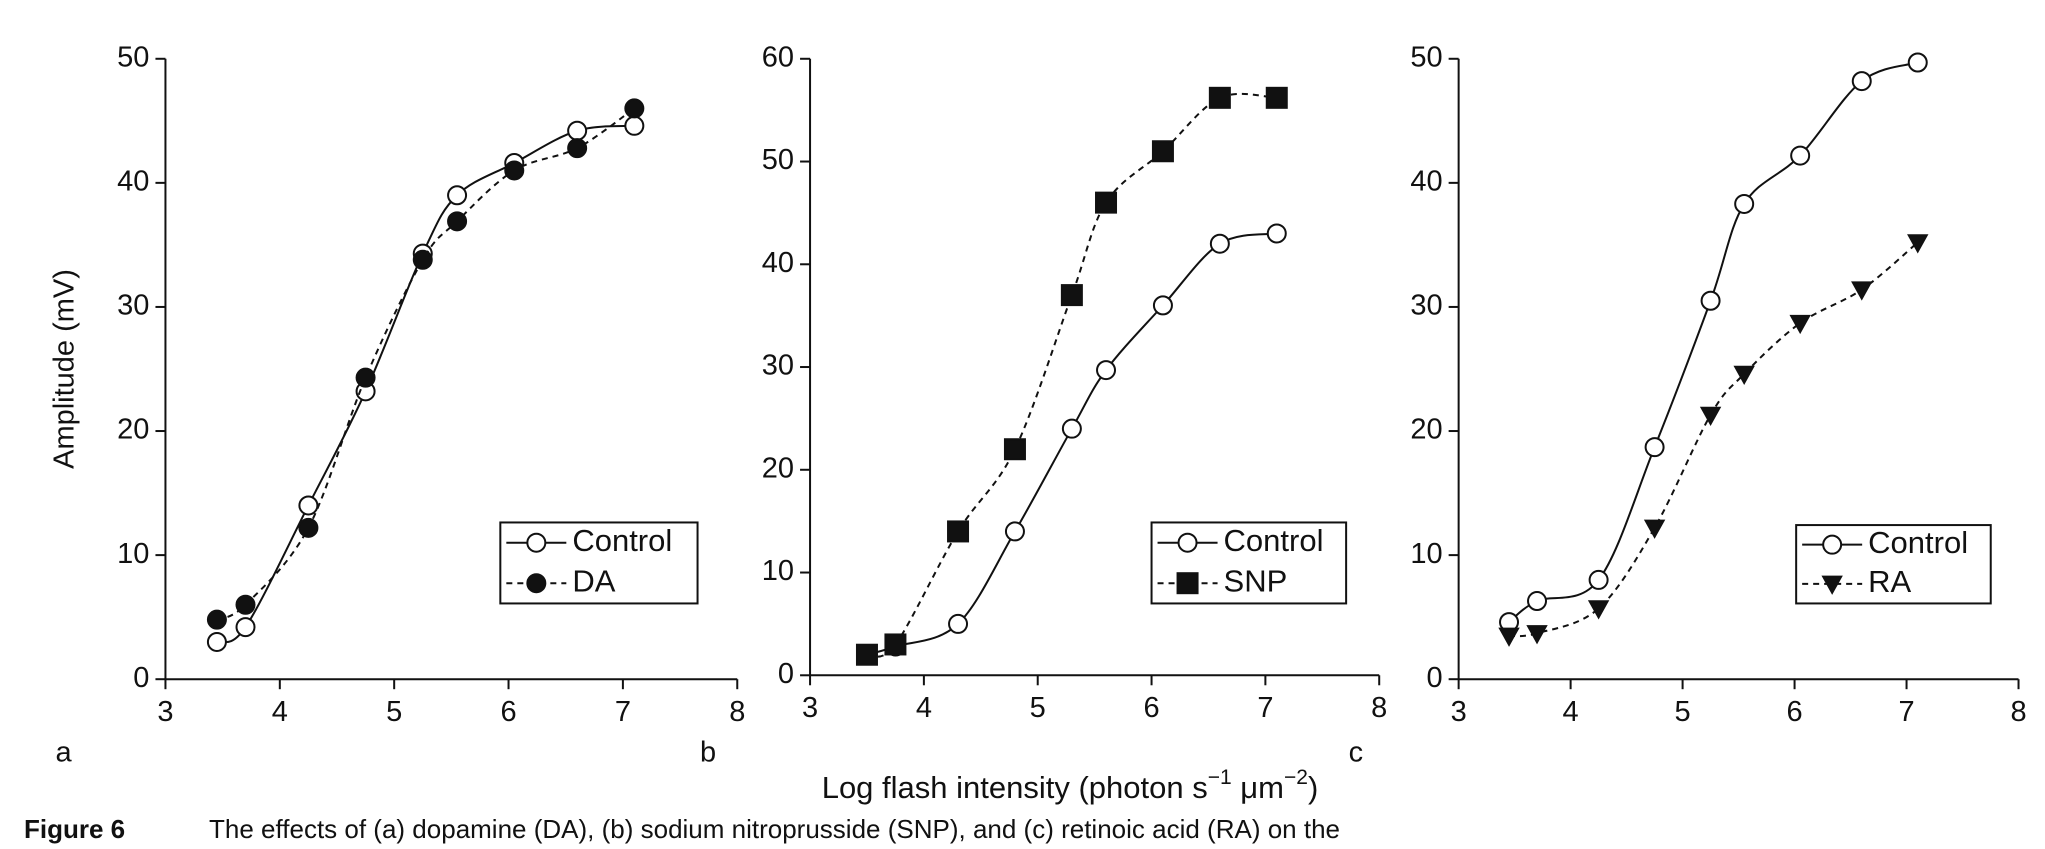 The height and width of the screenshot is (849, 2045). I want to click on panel-label: b, so click(708, 753).